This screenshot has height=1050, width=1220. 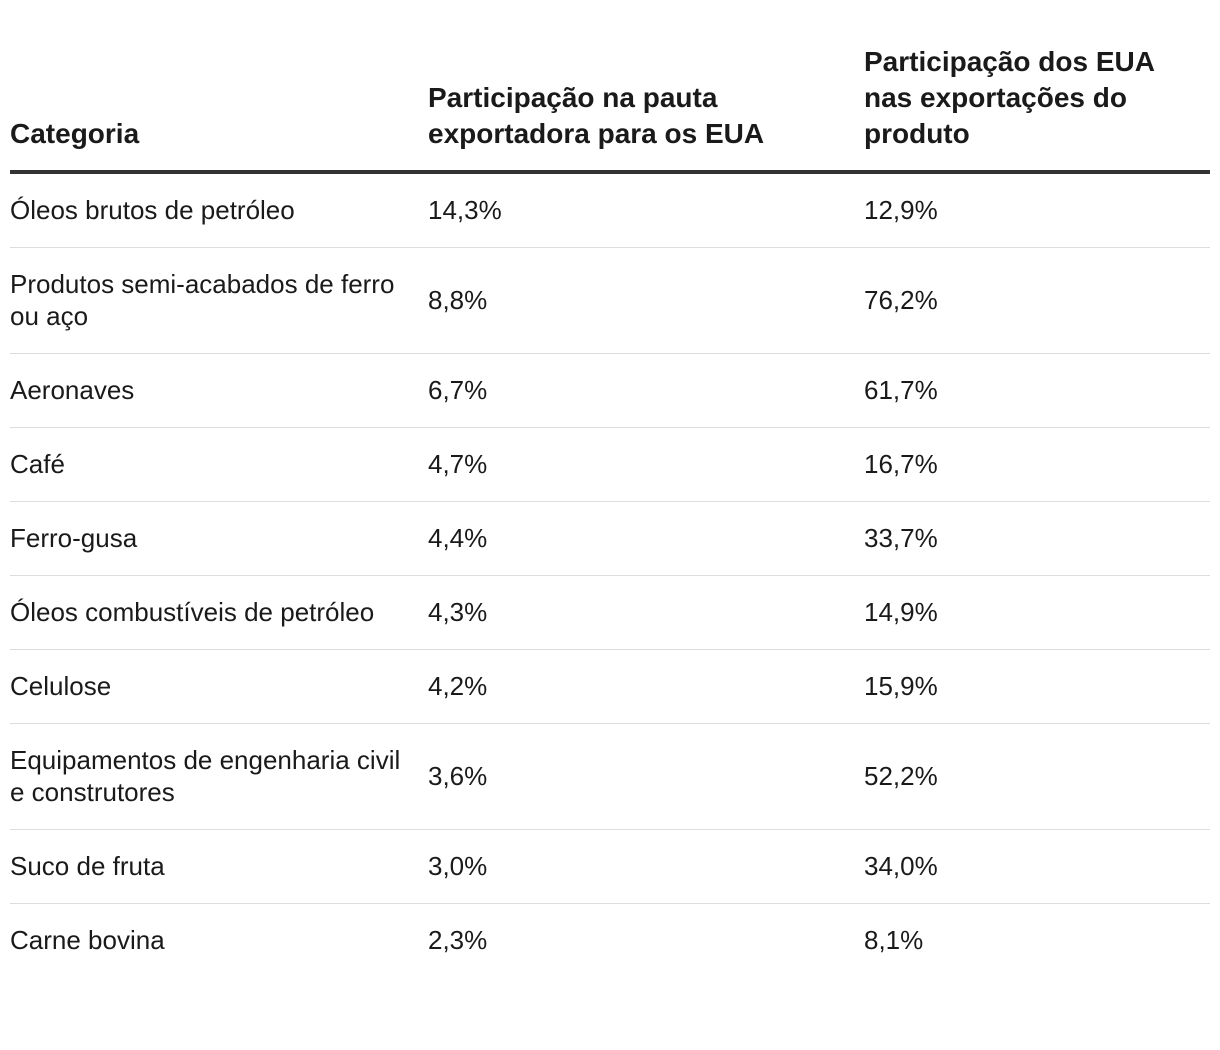 What do you see at coordinates (219, 390) in the screenshot?
I see `category-cell: Aeronaves` at bounding box center [219, 390].